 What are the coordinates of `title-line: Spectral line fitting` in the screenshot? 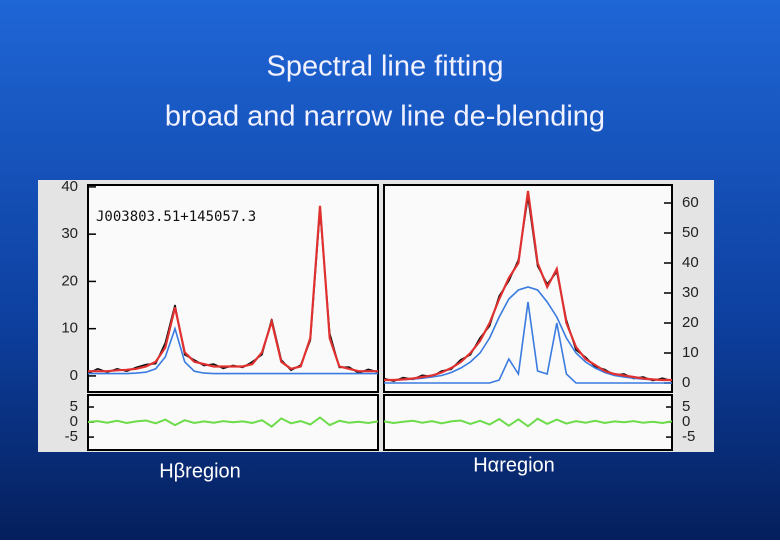 It's located at (385, 67).